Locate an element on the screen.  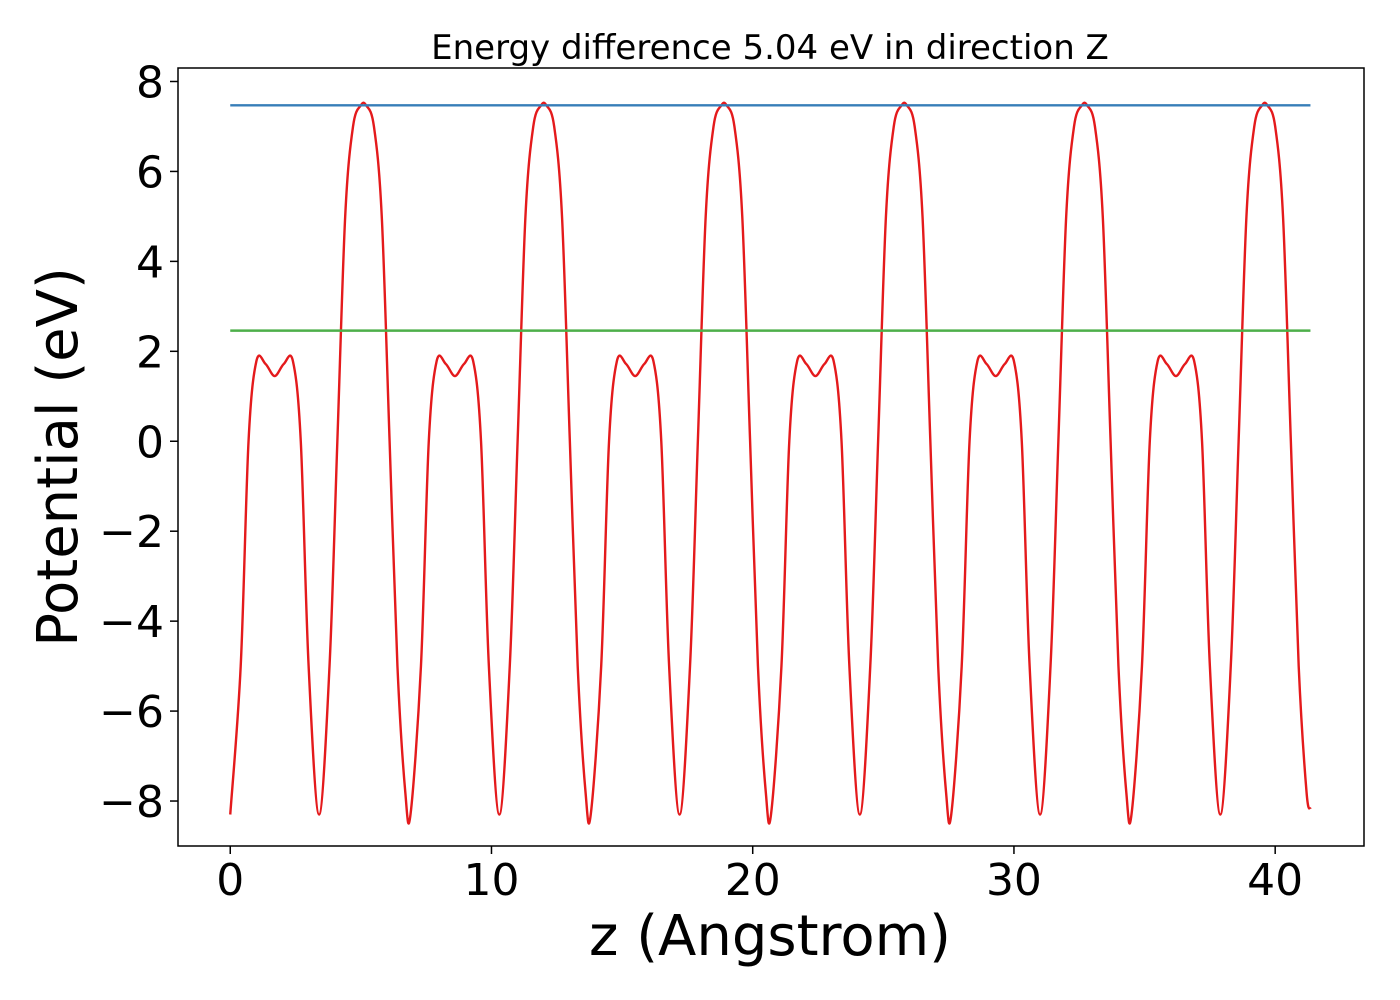
y-axis: −8 −6 −4 −2 0 2 4 6 8 is located at coordinates (138, 442).